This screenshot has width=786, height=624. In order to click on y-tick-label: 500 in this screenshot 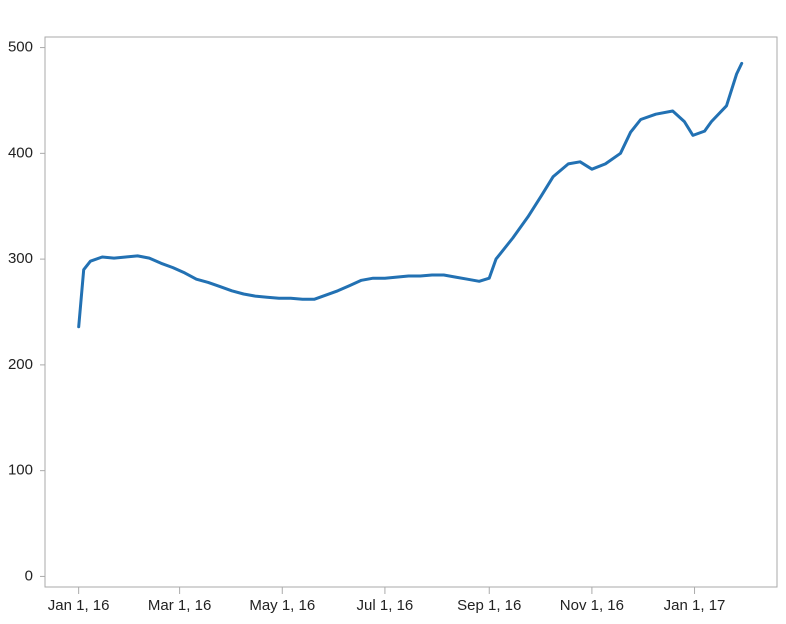, I will do `click(20, 47)`.